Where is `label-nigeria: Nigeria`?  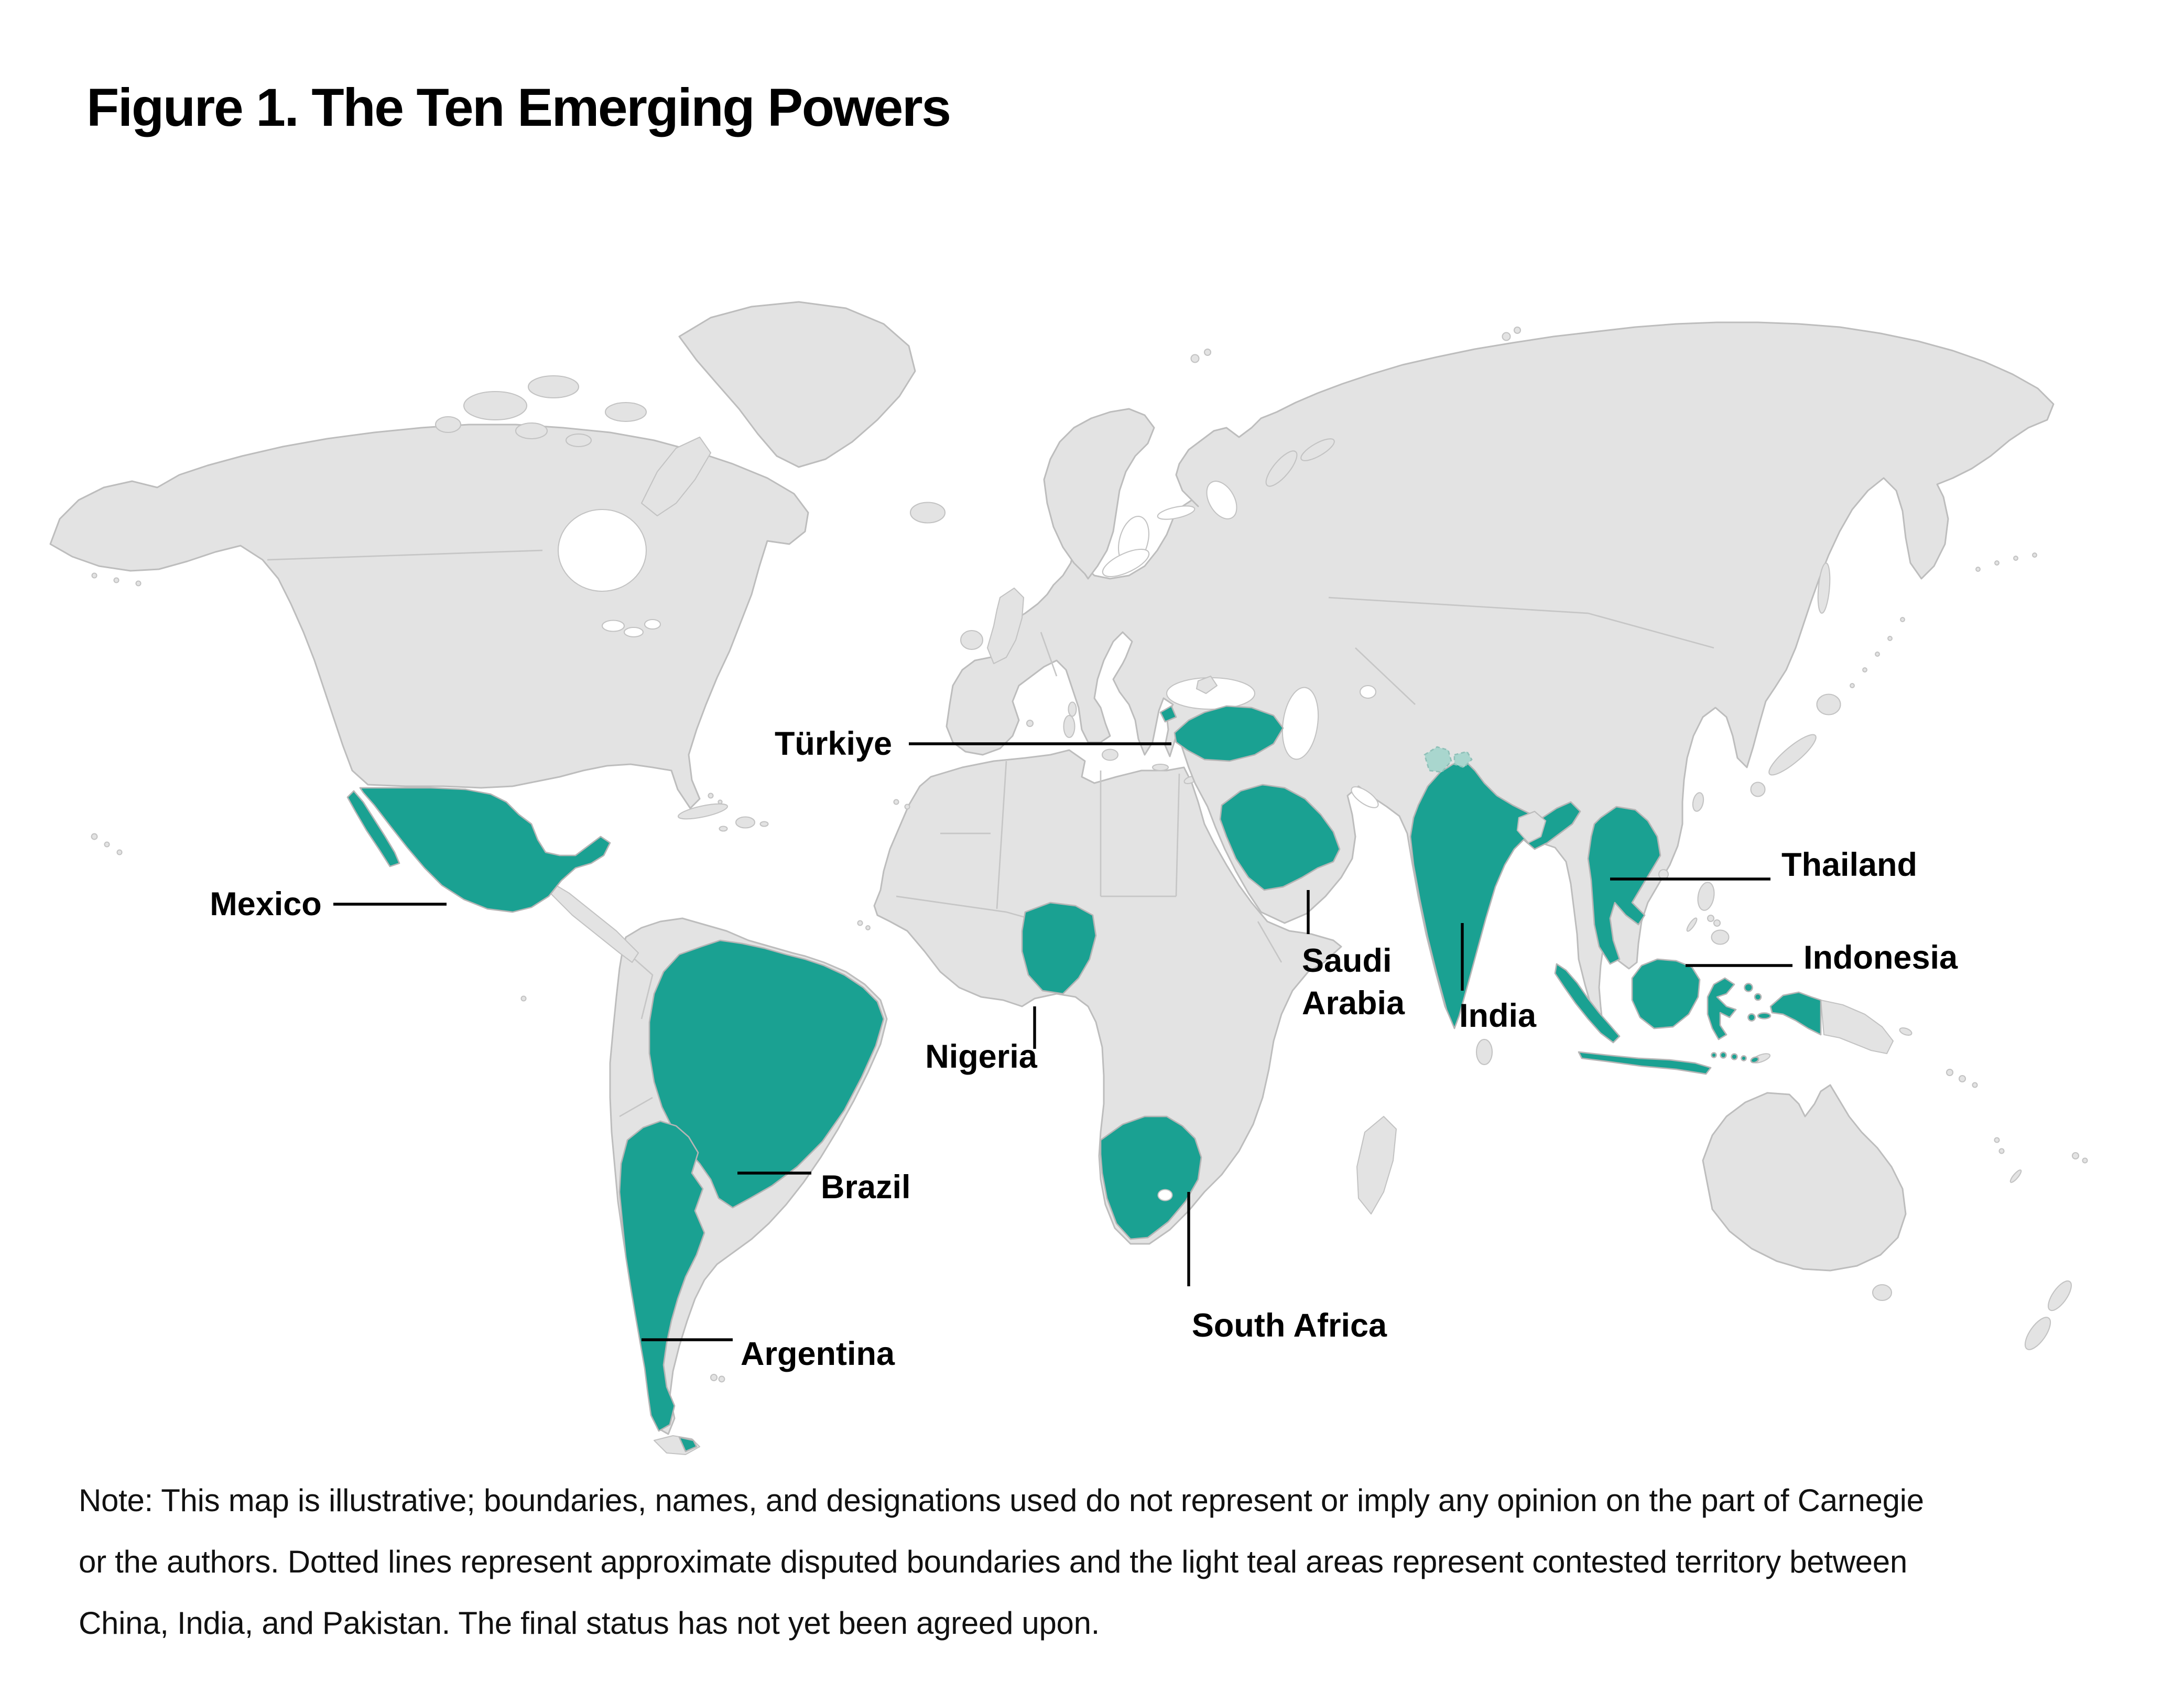
label-nigeria: Nigeria is located at coordinates (981, 1056).